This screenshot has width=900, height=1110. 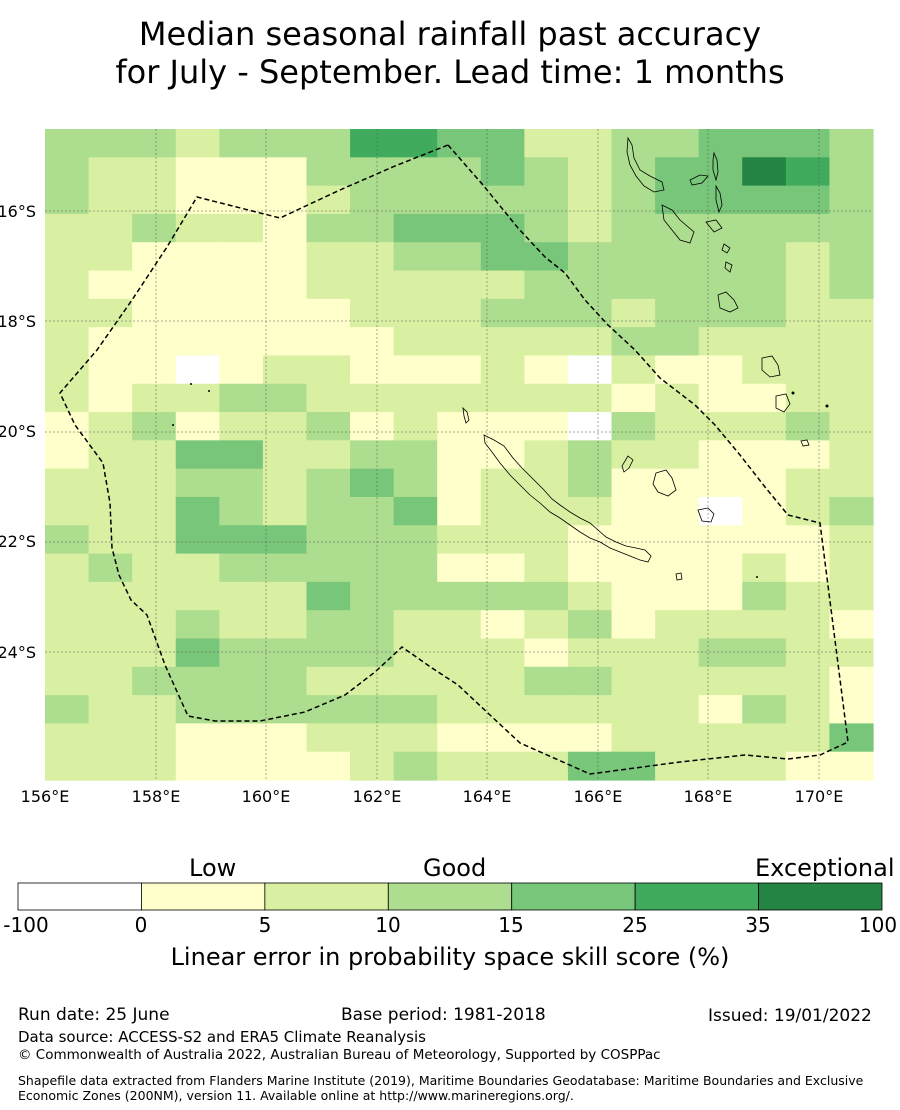 I want to click on tanna-island, so click(x=783, y=403).